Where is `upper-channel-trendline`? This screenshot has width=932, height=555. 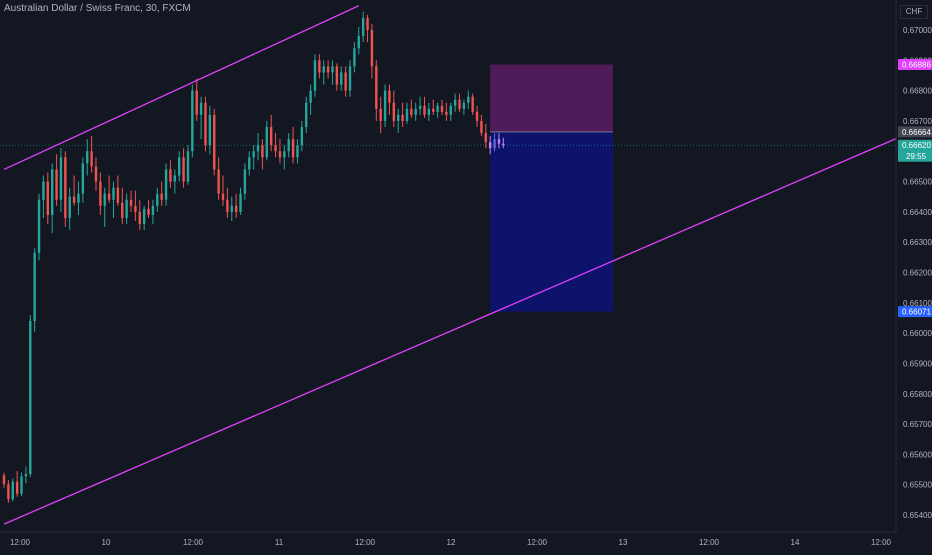
upper-channel-trendline is located at coordinates (181, 88).